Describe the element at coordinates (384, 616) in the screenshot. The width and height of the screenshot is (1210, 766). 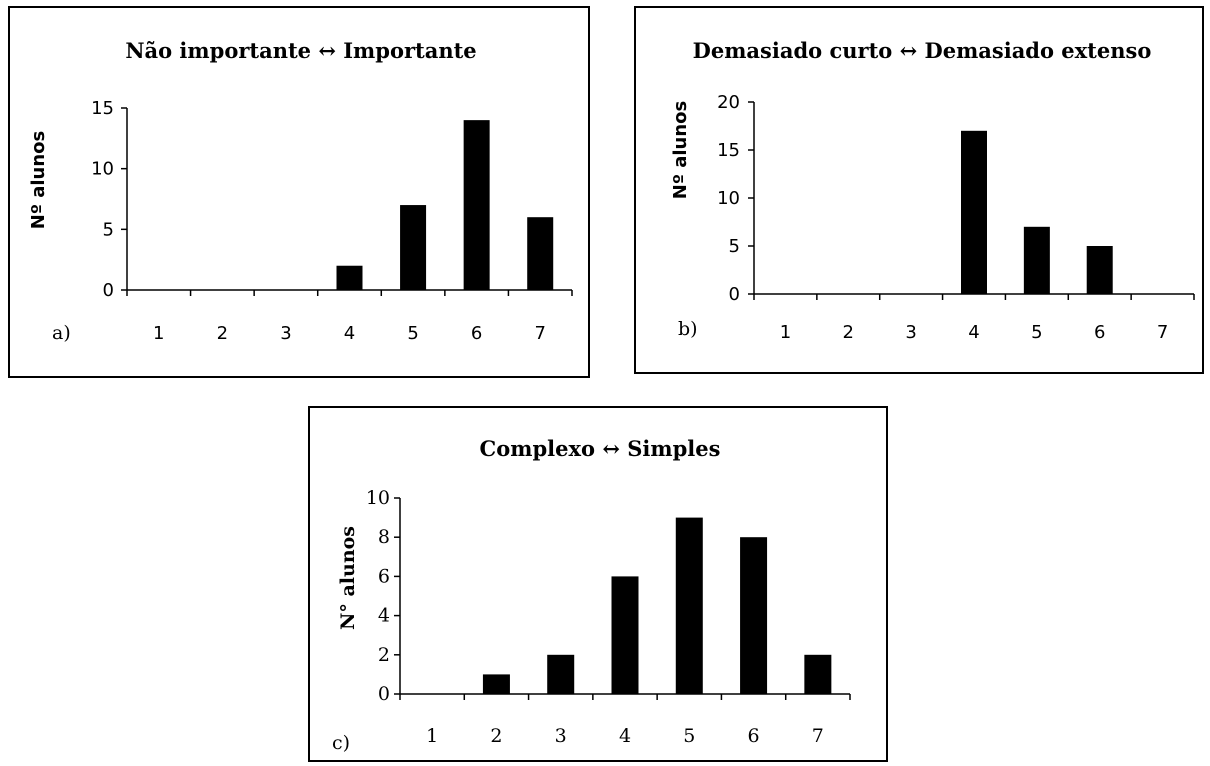
I see `chart-c-y-tick-label: 4` at that location.